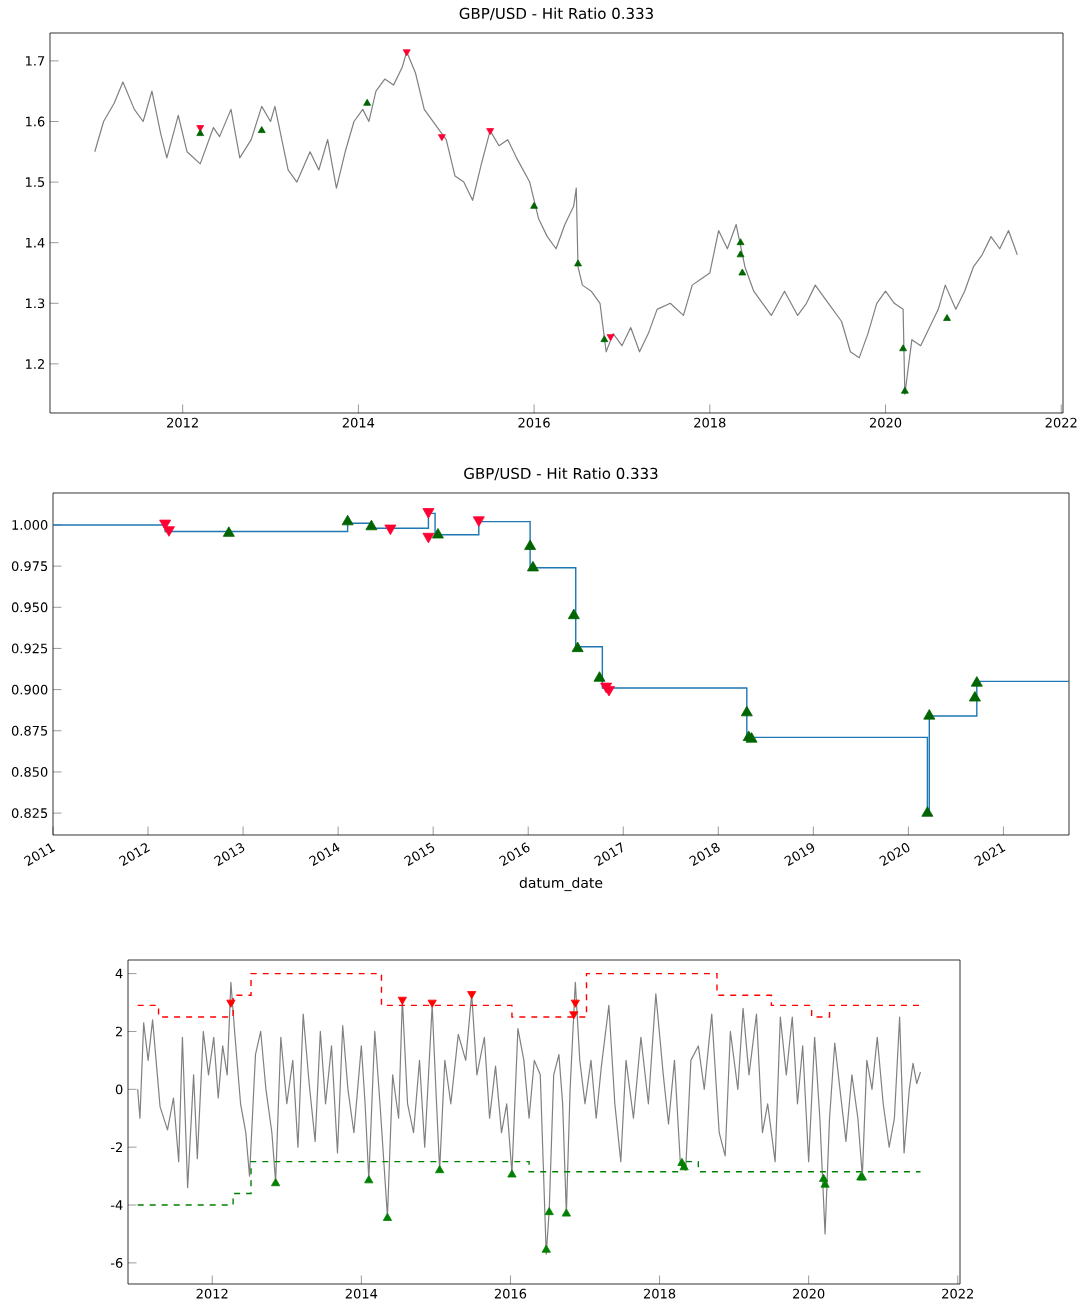 The width and height of the screenshot is (1085, 1308). I want to click on y-tick-label: 1.2, so click(35, 364).